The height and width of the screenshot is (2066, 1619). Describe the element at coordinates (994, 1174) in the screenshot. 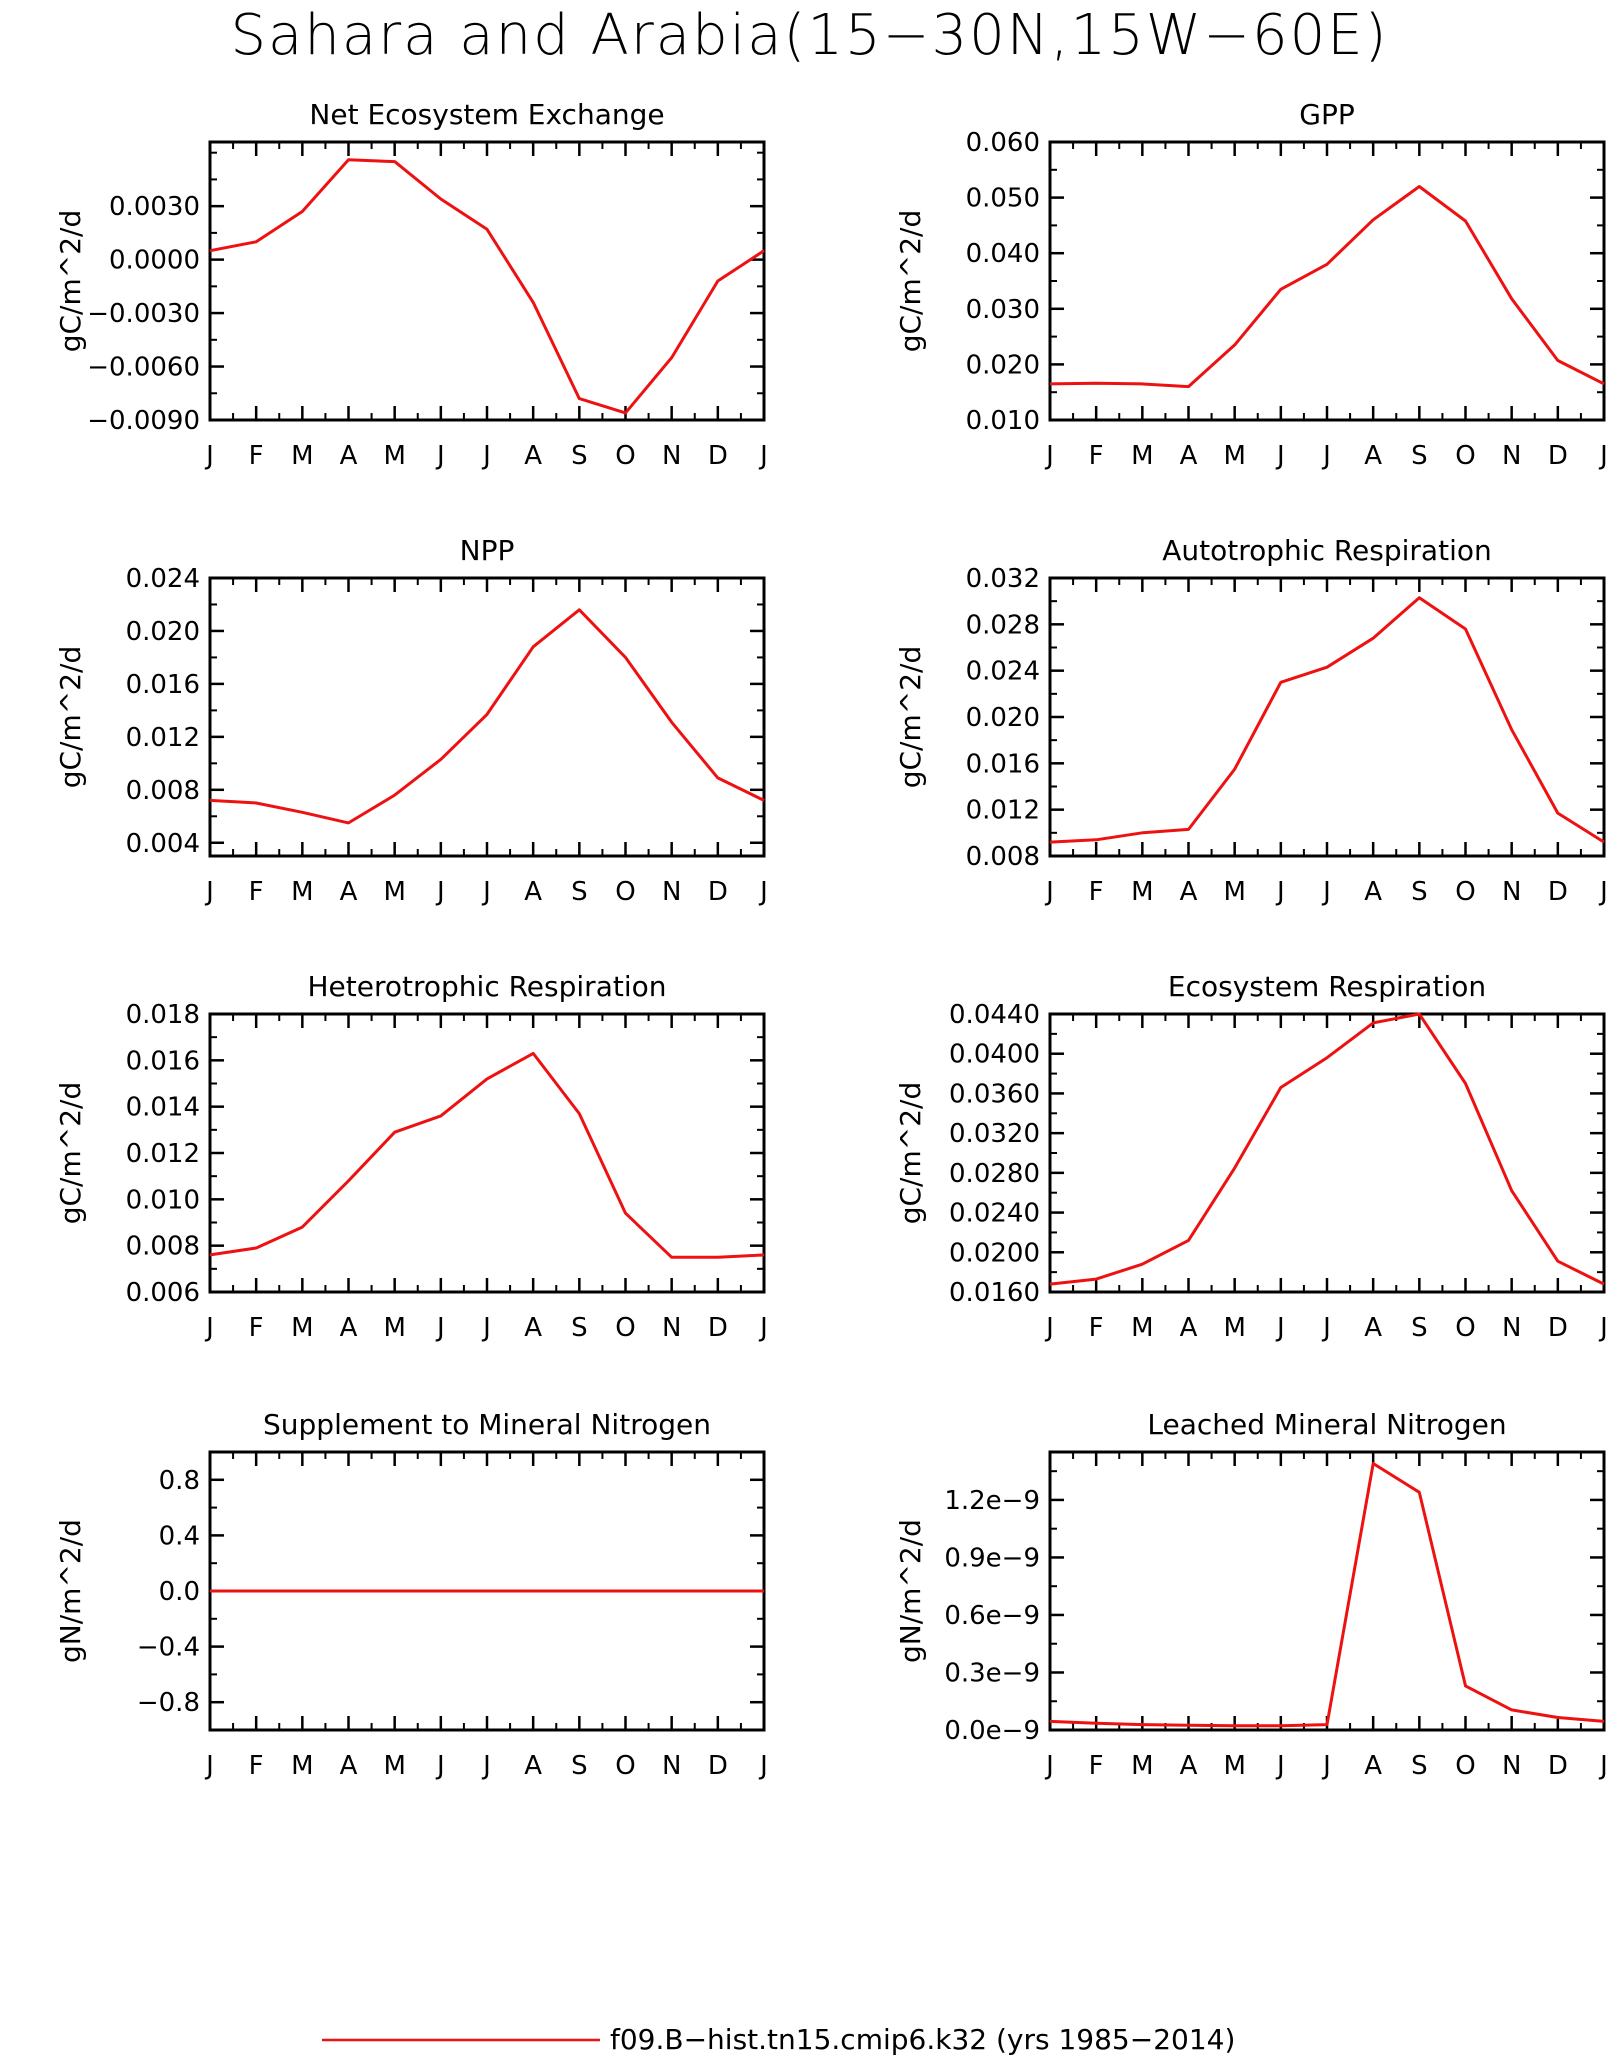

I see `y-tick-label: 0.0280` at that location.